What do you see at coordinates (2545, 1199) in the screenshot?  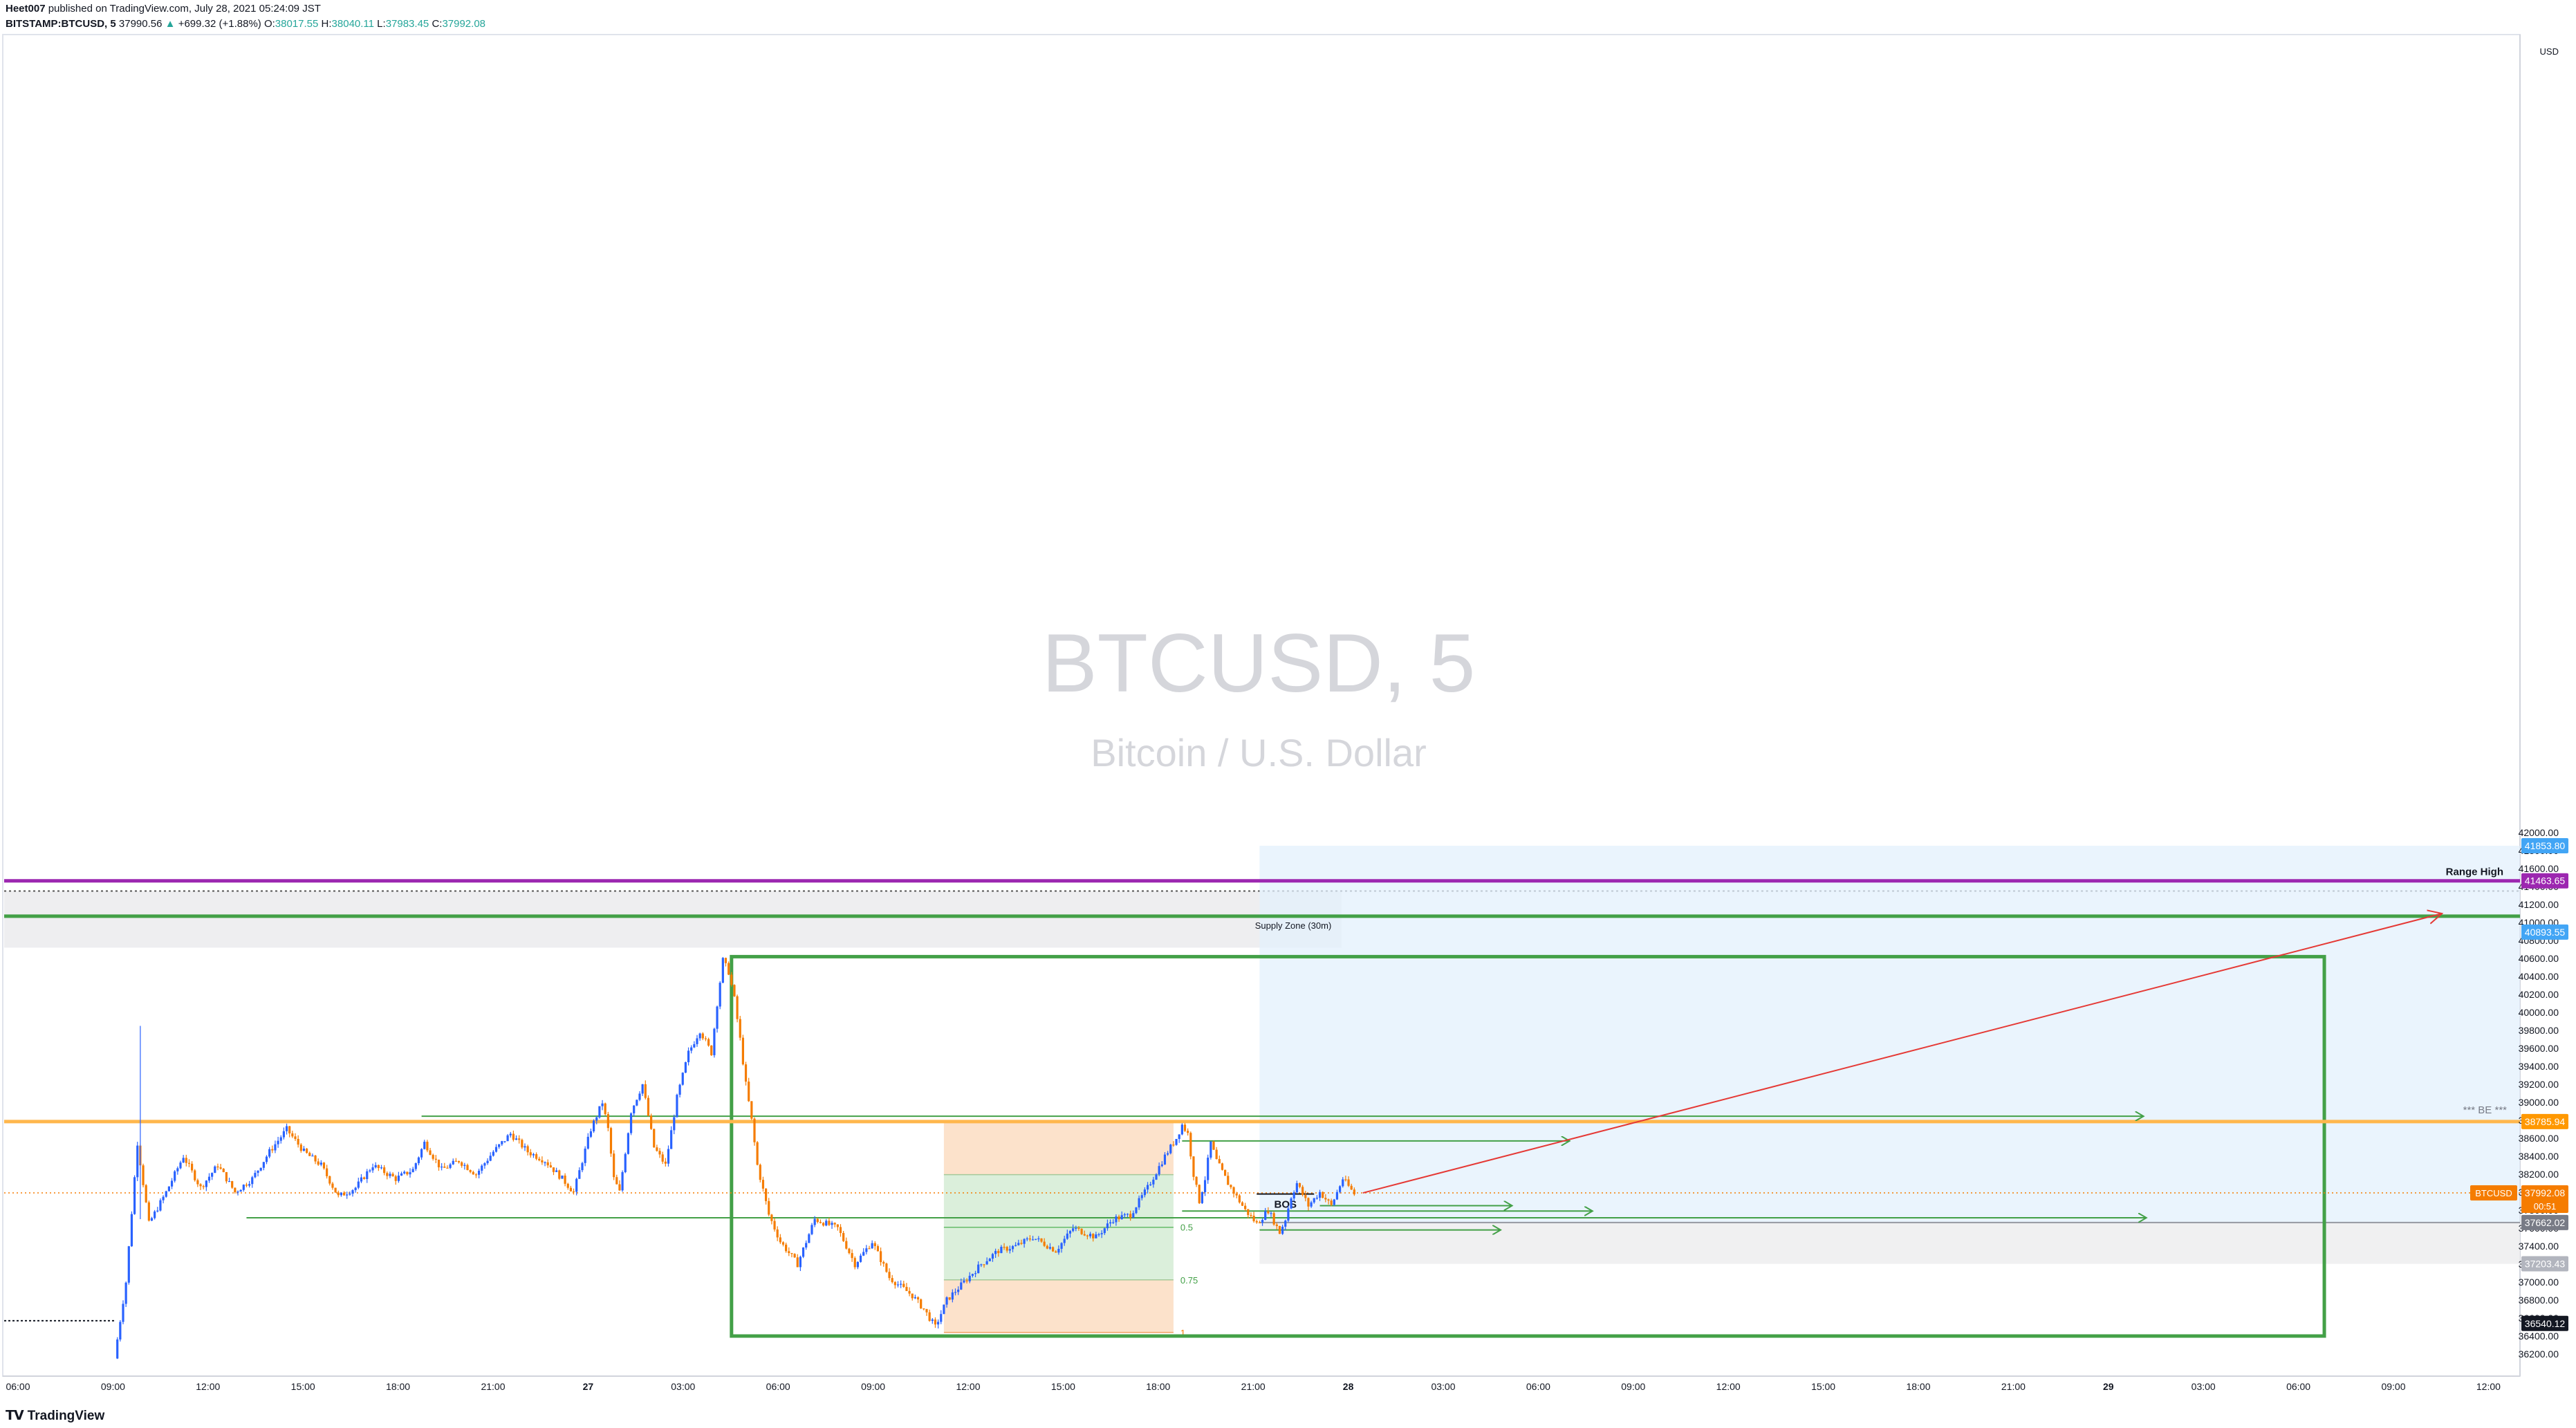 I see `price-label-bg` at bounding box center [2545, 1199].